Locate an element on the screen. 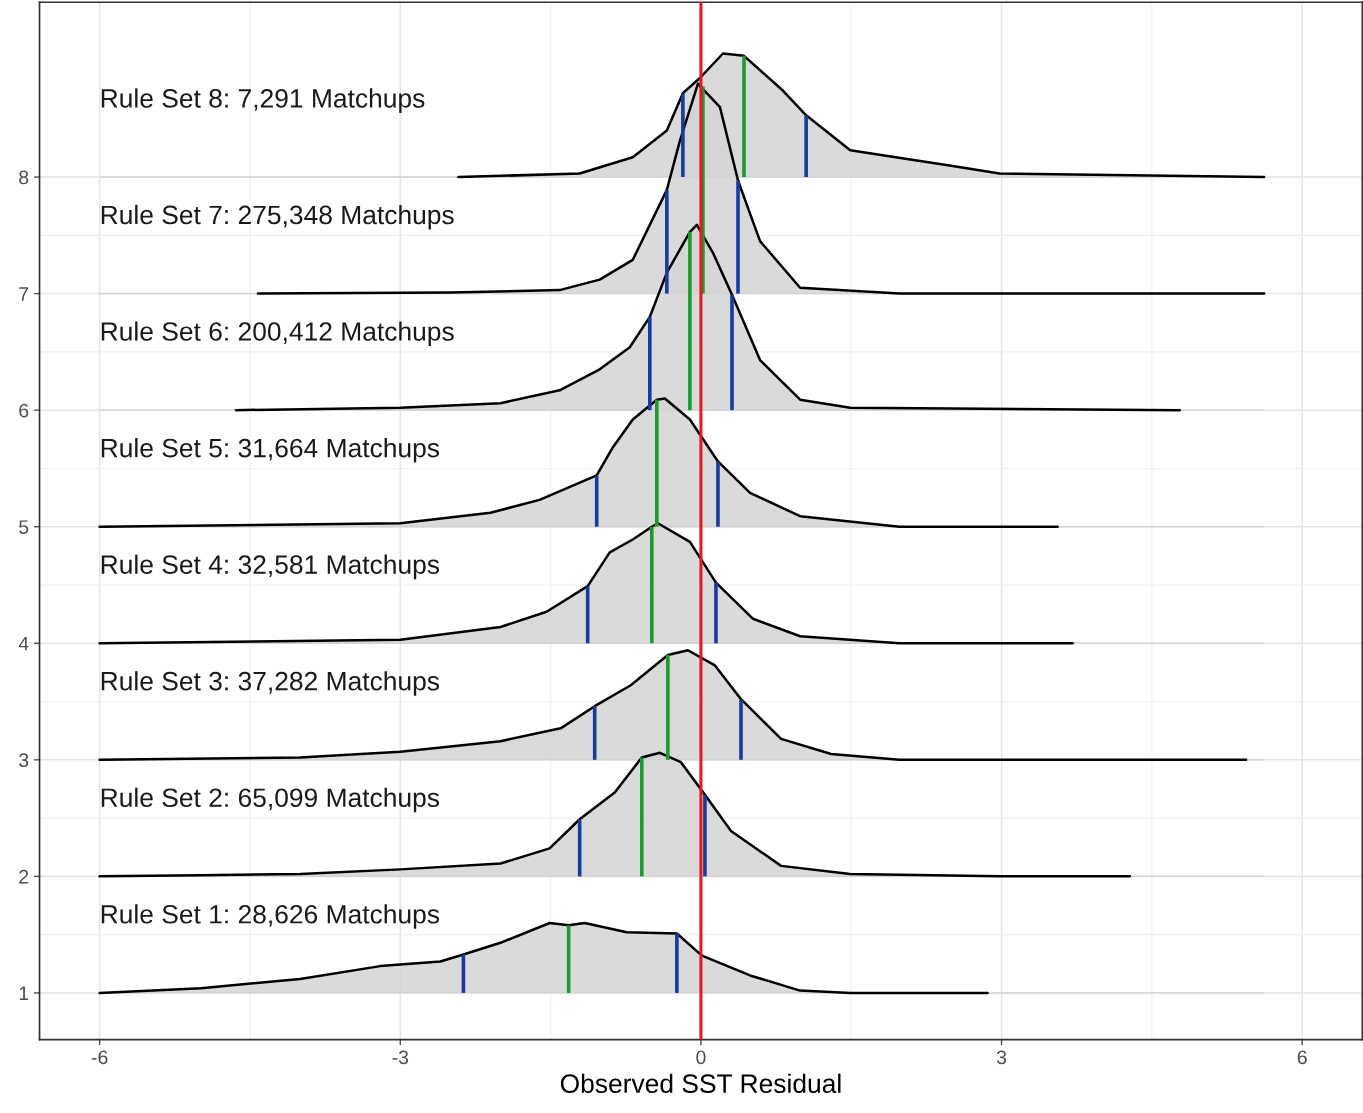 The height and width of the screenshot is (1113, 1363). annotation: Rule Set 4: 32,581 Matchups is located at coordinates (270, 567).